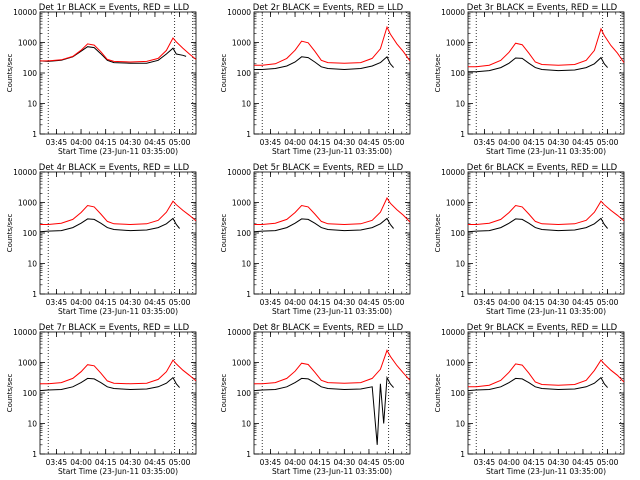  What do you see at coordinates (542, 328) in the screenshot?
I see `chart-title: Det 9r BLACK = Events, RED = LLD` at bounding box center [542, 328].